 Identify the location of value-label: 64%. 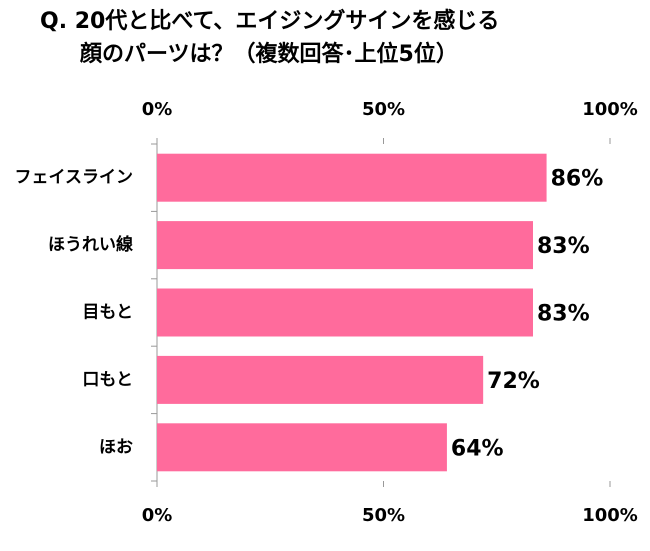
(477, 448).